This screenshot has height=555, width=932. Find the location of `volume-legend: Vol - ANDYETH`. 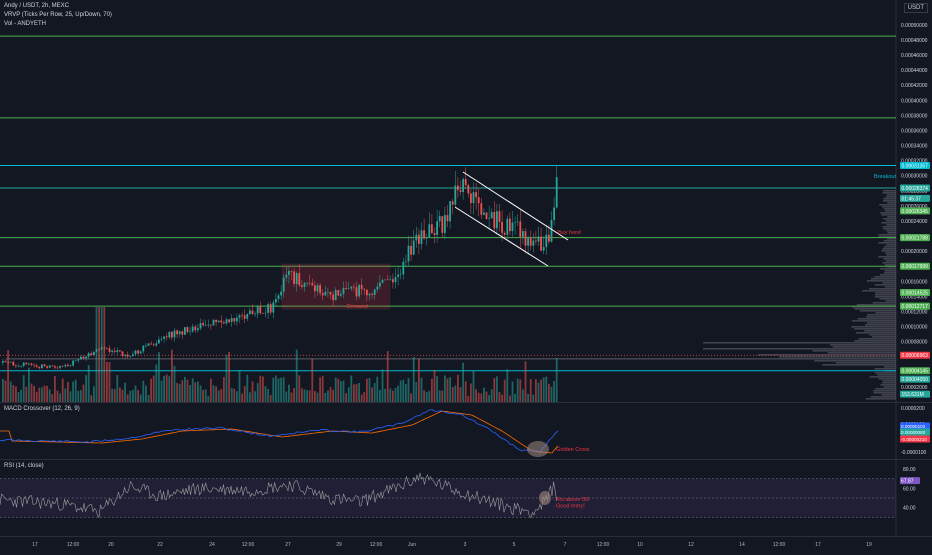

volume-legend: Vol - ANDYETH is located at coordinates (25, 24).